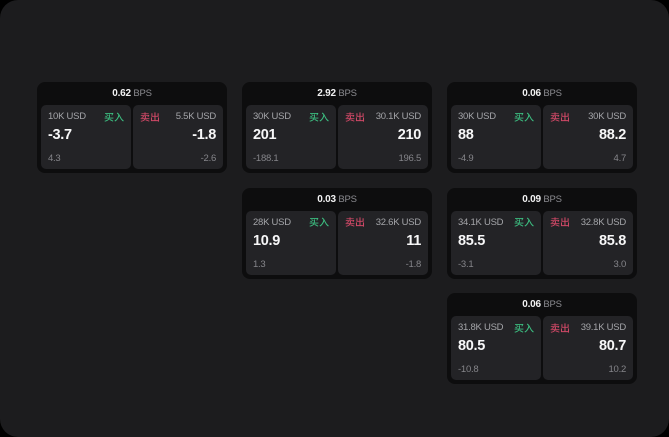 This screenshot has height=437, width=669. What do you see at coordinates (272, 222) in the screenshot?
I see `buy-amount: 28K USD` at bounding box center [272, 222].